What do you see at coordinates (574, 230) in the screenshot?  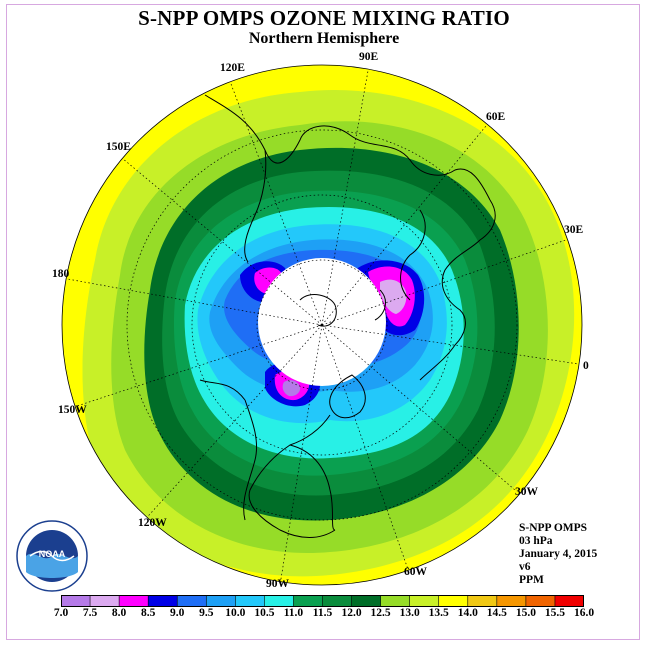 I see `lon-label-30e: 30E` at bounding box center [574, 230].